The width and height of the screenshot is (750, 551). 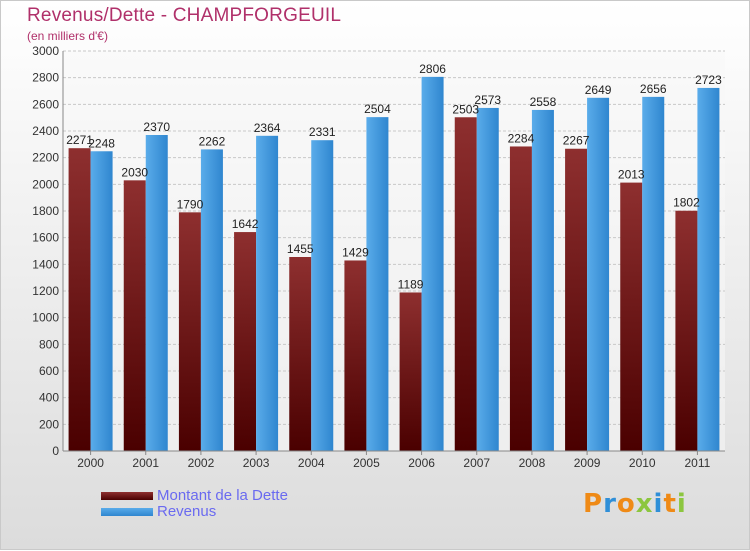 I want to click on data-label-revenus: 2504, so click(x=377, y=109).